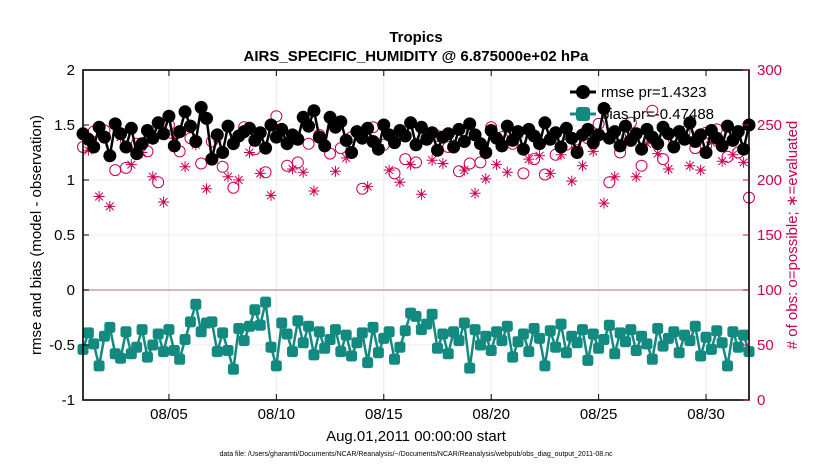  Describe the element at coordinates (71, 70) in the screenshot. I see `y-tick-label-left: 2` at that location.